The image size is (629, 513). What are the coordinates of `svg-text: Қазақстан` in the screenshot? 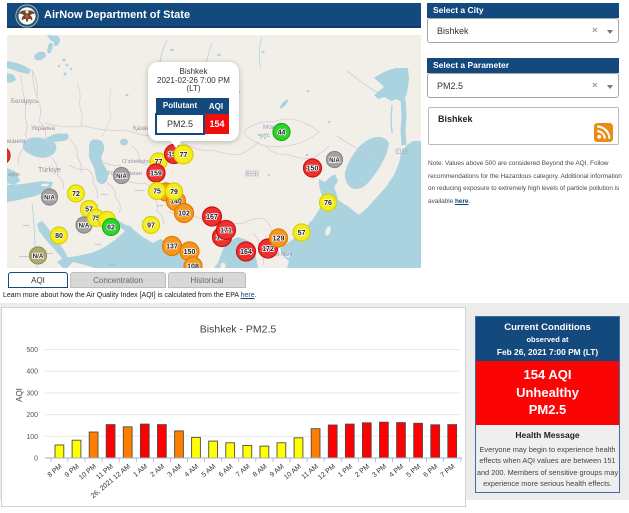 It's located at (148, 128).